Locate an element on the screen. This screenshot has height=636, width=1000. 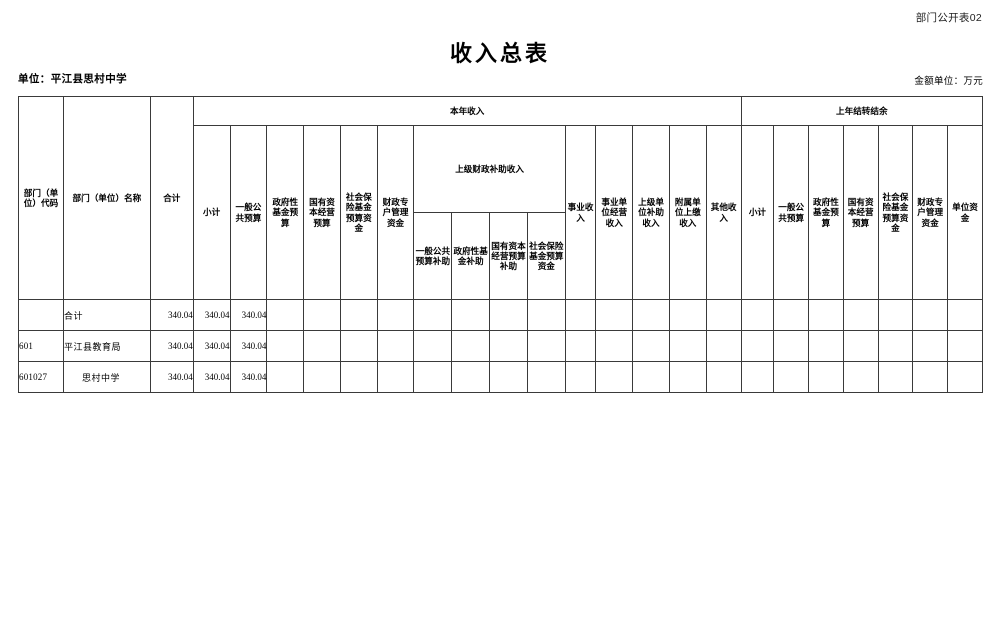
table-row: 601 平江县教育局 340.04 340.04 340.04 is located at coordinates (500, 346).